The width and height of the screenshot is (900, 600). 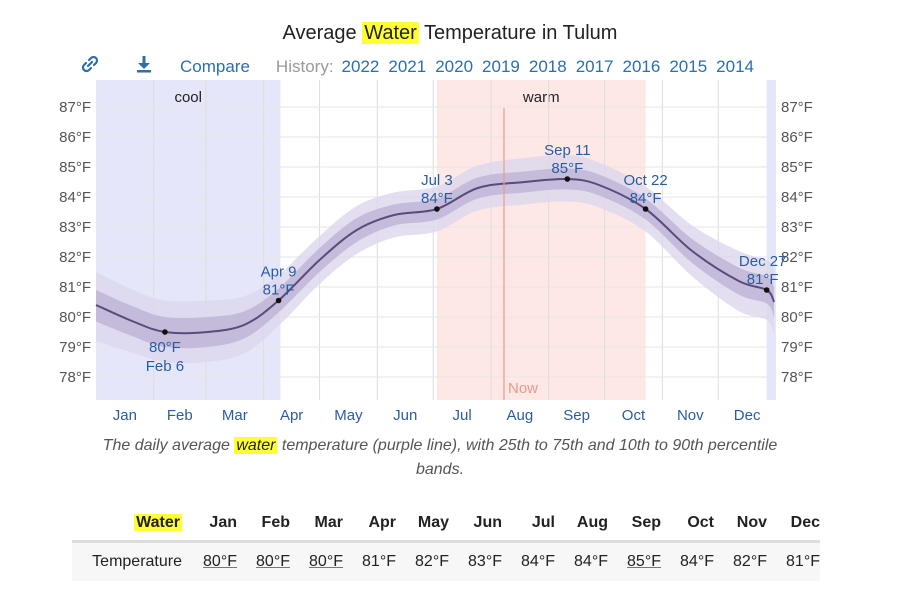 What do you see at coordinates (322, 33) in the screenshot?
I see `title-pre: Average` at bounding box center [322, 33].